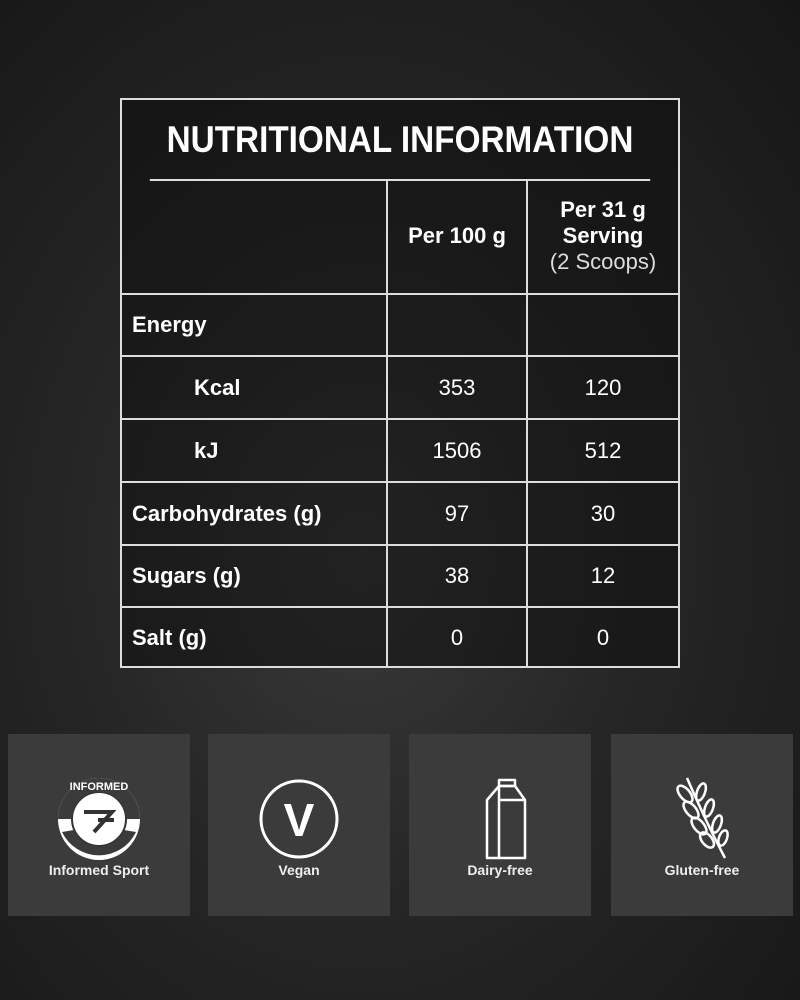 This screenshot has height=1000, width=800. Describe the element at coordinates (506, 819) in the screenshot. I see `milk-carton-icon` at that location.